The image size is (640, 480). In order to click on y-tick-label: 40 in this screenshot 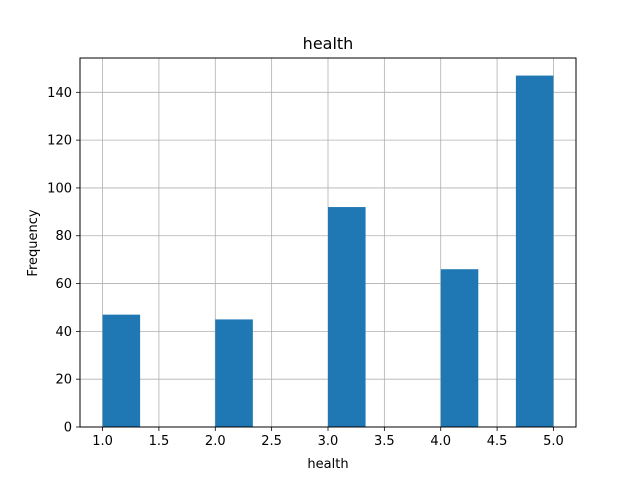, I will do `click(63, 332)`.